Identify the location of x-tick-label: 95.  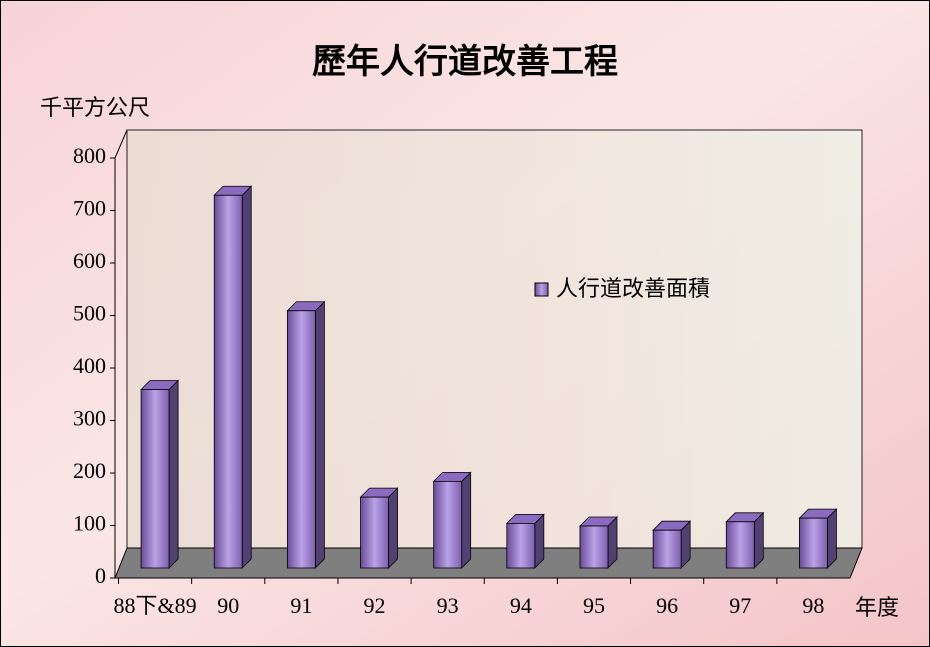
(594, 605).